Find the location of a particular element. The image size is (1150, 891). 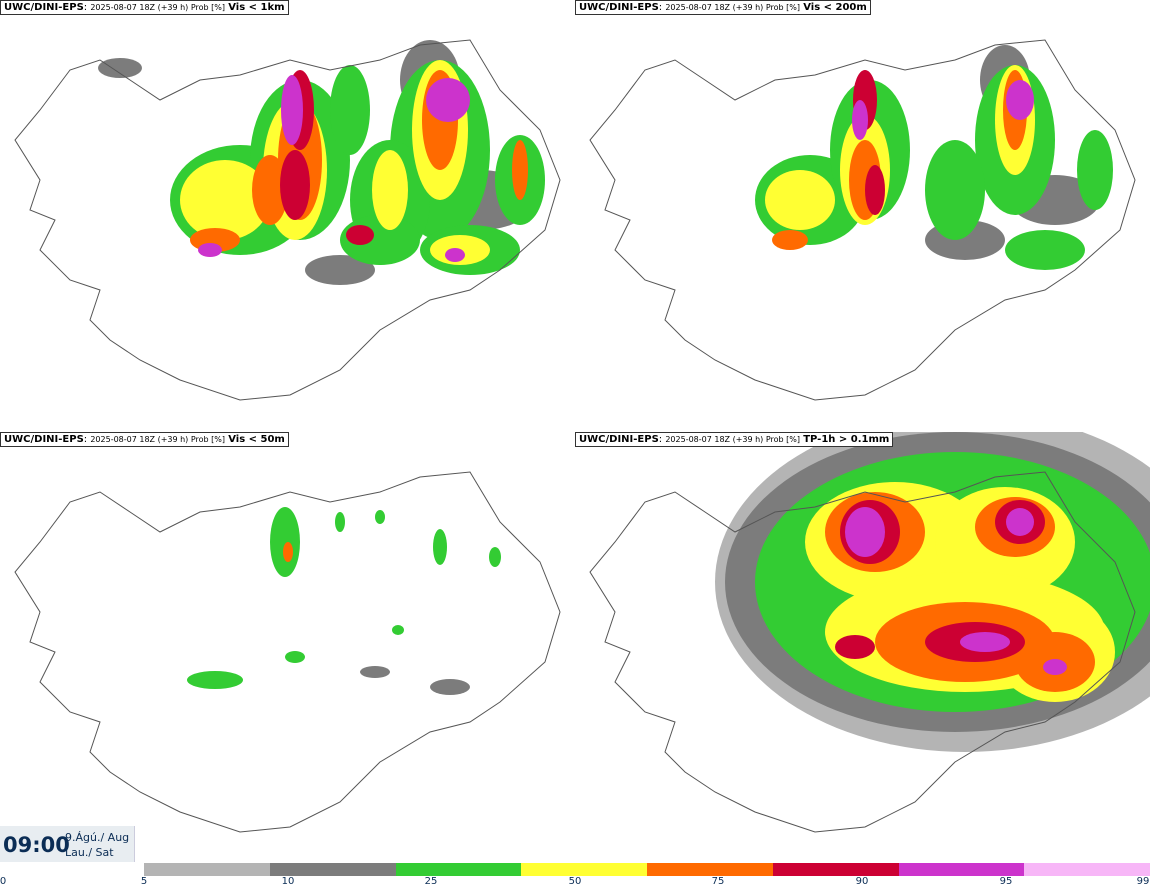

color-bar-ticks: 0 5 10 25 50 75 90 95 99 is located at coordinates (575, 883).